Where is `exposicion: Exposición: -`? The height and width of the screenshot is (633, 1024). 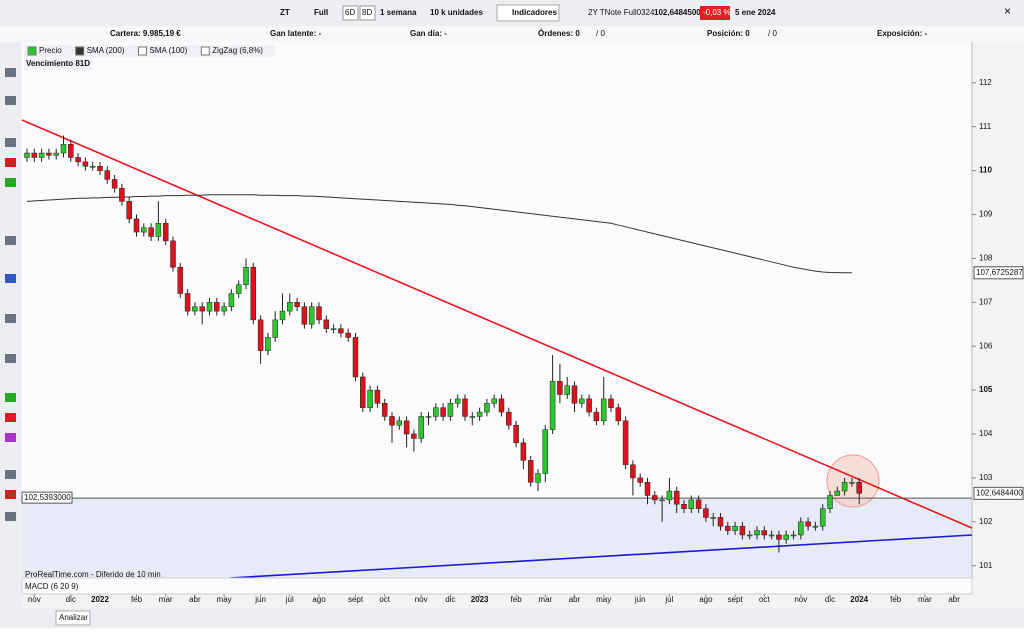
exposicion: Exposición: - is located at coordinates (902, 33).